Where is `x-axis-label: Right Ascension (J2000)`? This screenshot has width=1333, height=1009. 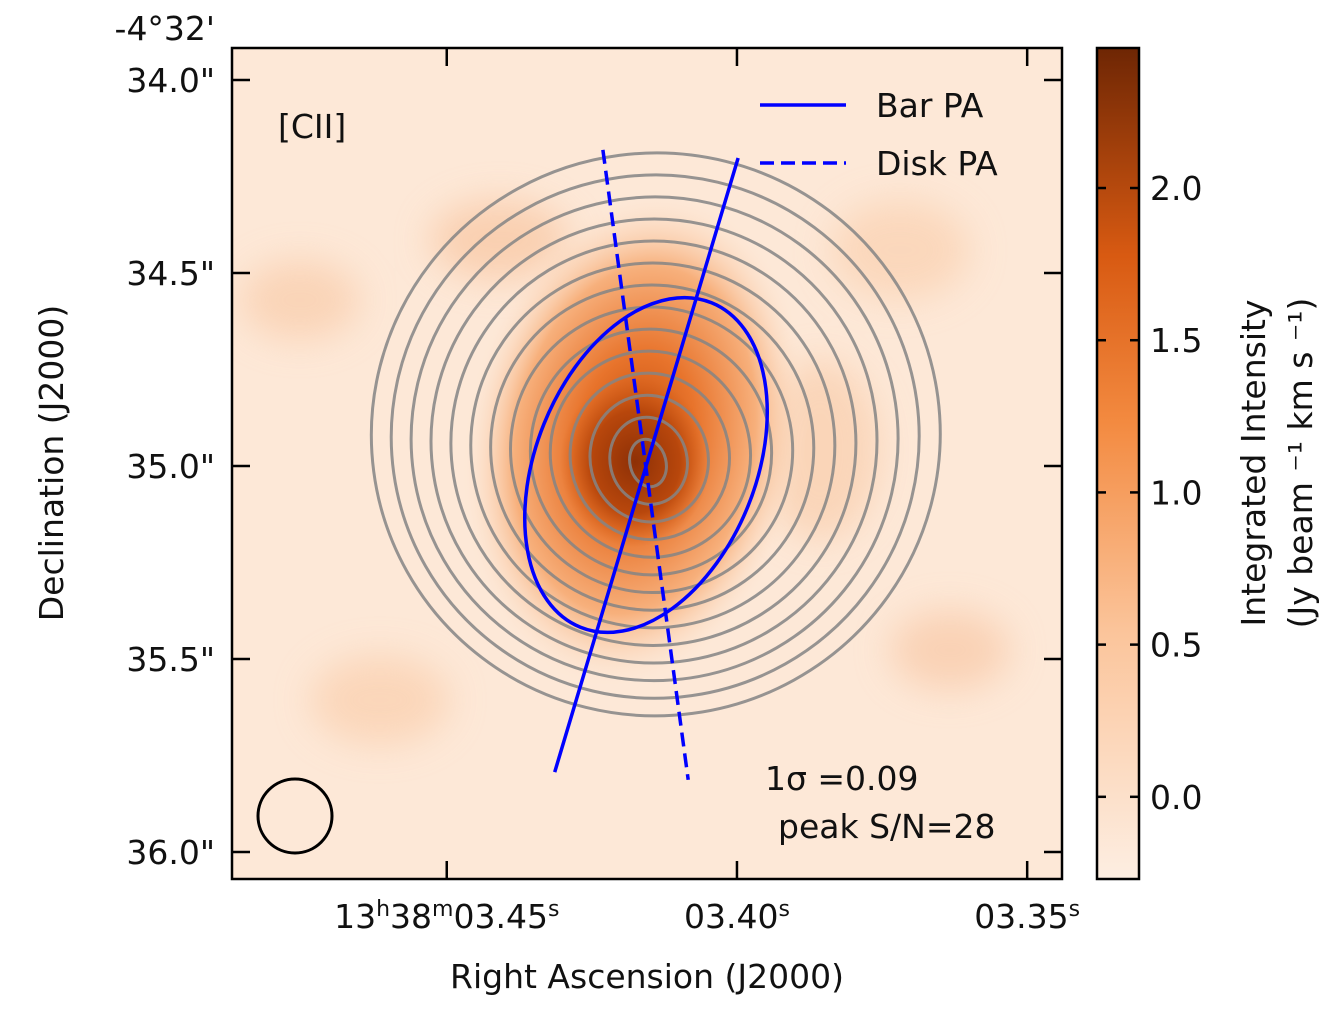
x-axis-label: Right Ascension (J2000) is located at coordinates (647, 976).